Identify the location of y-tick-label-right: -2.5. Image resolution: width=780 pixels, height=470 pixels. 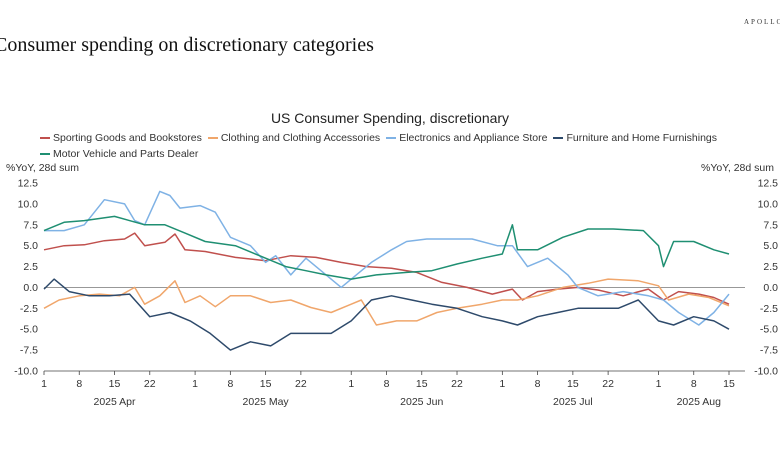
(769, 309).